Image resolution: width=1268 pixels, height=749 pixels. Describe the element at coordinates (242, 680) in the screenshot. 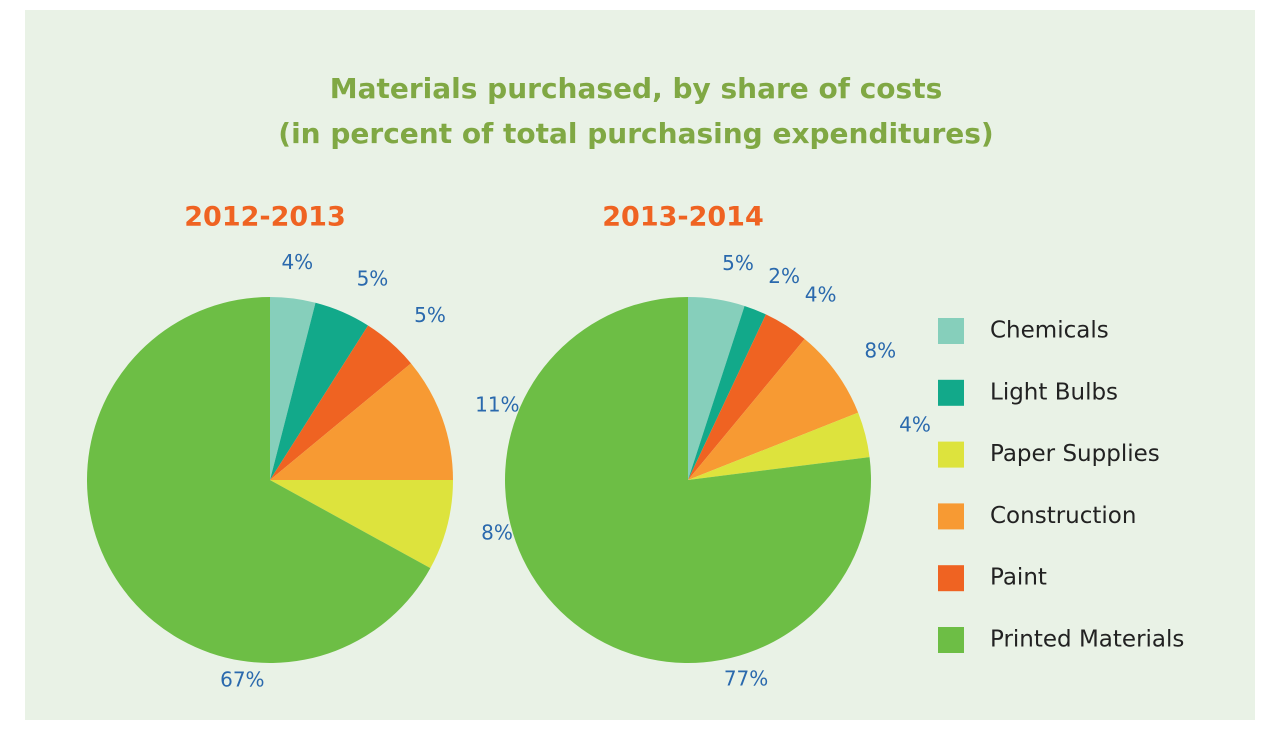

I see `data-label: 67%` at that location.